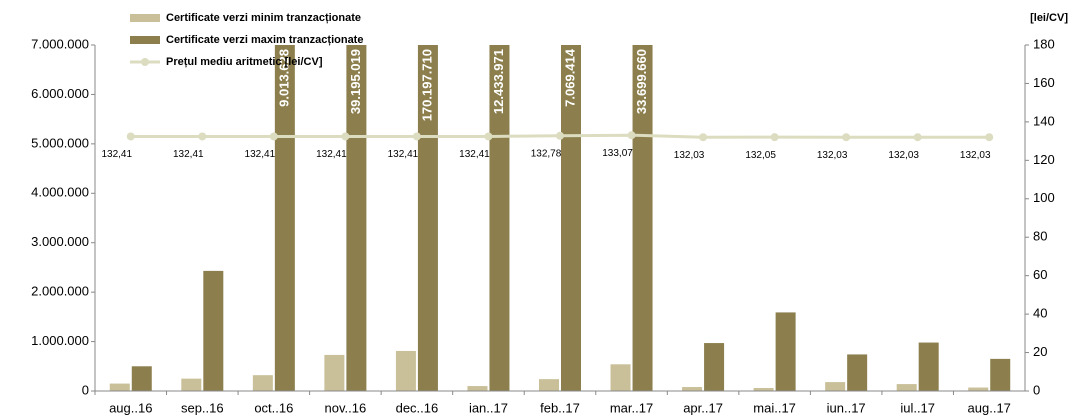  Describe the element at coordinates (989, 407) in the screenshot. I see `x-tick-label: aug..17` at that location.